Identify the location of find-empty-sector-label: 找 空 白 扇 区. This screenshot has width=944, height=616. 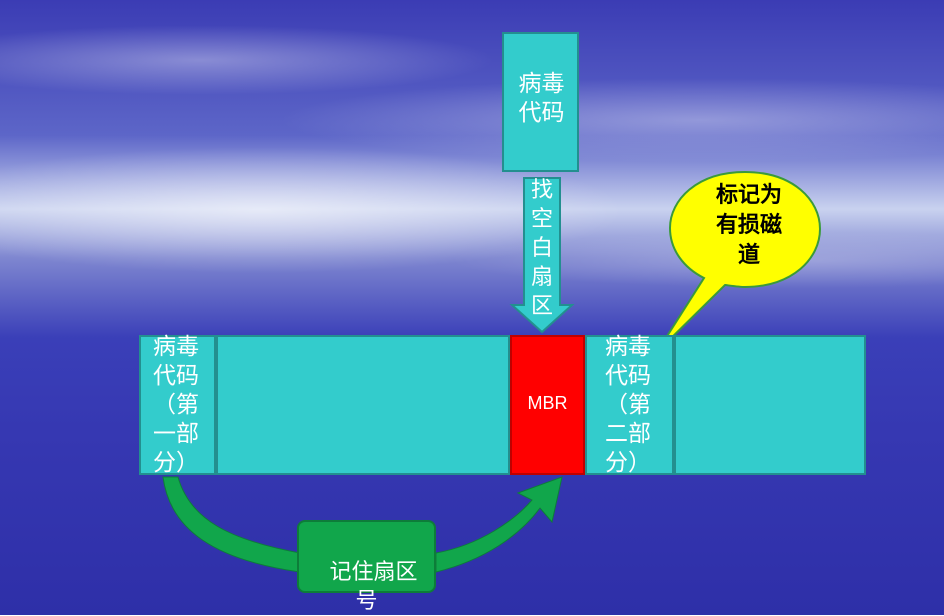
(541, 248).